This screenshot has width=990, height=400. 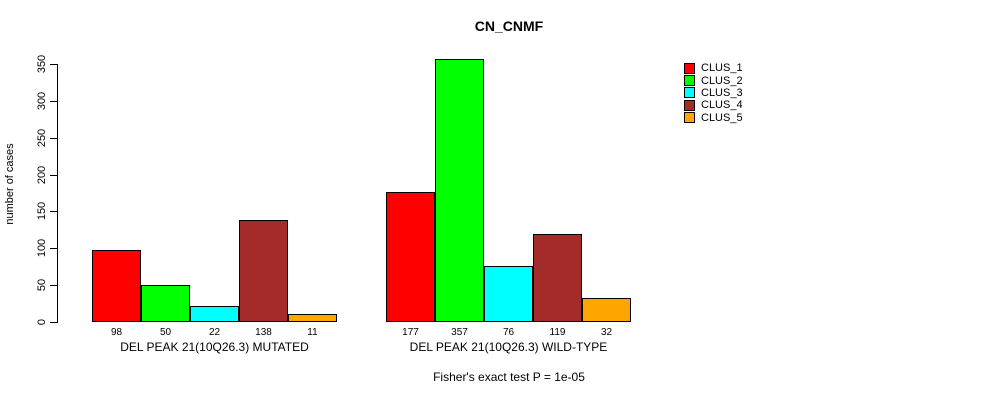 I want to click on legend-item-label: CLUS_4, so click(x=722, y=105).